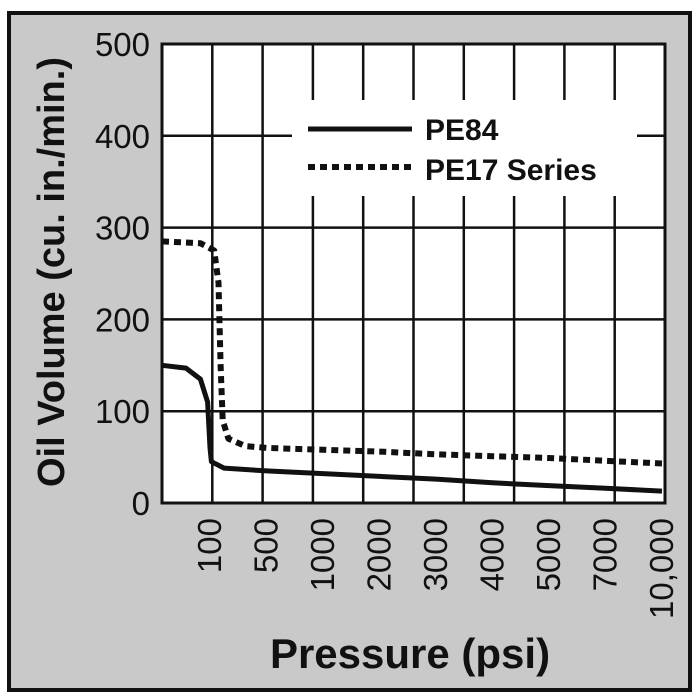 The image size is (700, 700). I want to click on y-axis-title: Oil Volume (cu. in./min.), so click(52, 272).